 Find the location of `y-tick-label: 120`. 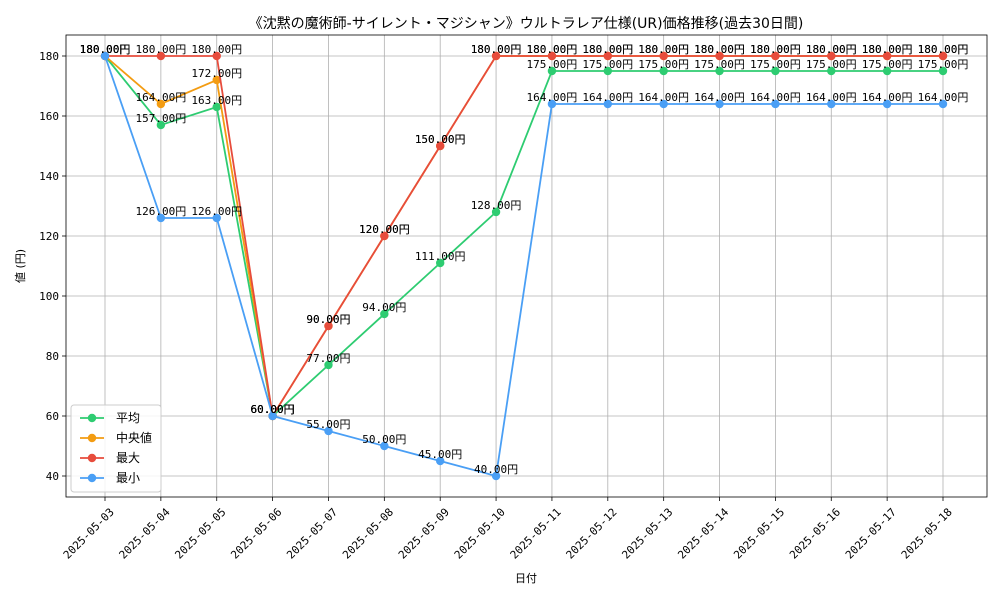

y-tick-label: 120 is located at coordinates (49, 236).